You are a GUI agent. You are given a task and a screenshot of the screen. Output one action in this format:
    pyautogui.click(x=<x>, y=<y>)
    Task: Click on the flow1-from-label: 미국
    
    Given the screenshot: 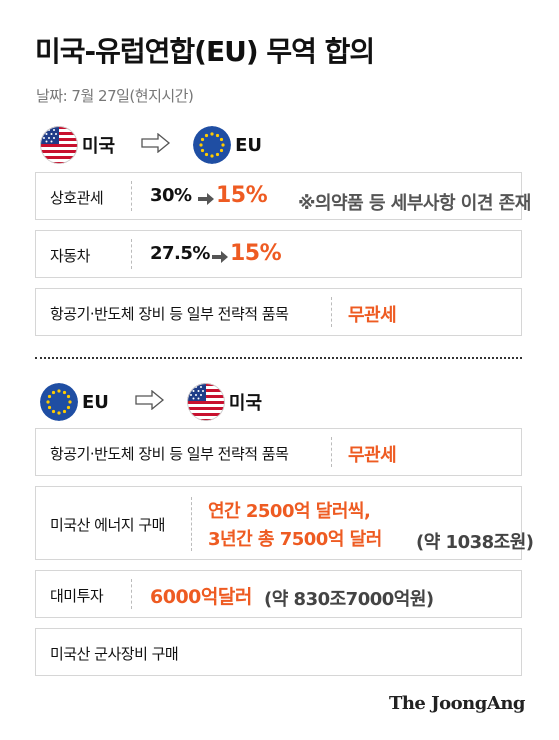 What is the action you would take?
    pyautogui.click(x=99, y=146)
    